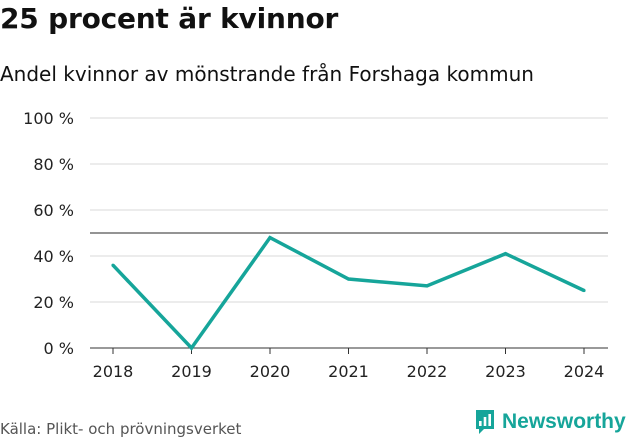 This screenshot has height=439, width=631. I want to click on source-note: Källa: Plikt- och prövningsverket, so click(121, 429).